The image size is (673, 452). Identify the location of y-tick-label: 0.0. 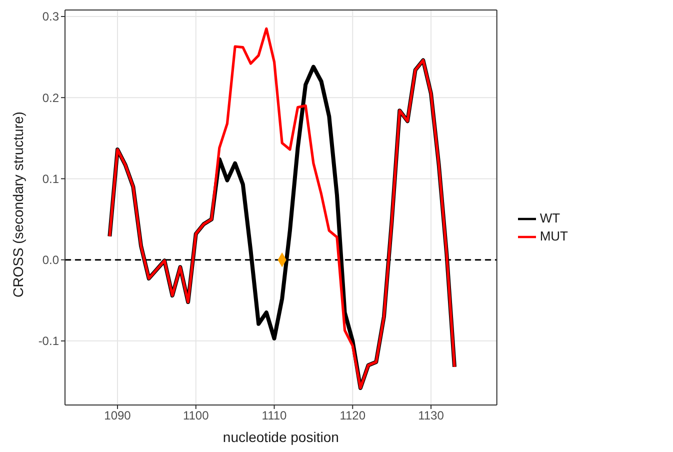
(51, 260).